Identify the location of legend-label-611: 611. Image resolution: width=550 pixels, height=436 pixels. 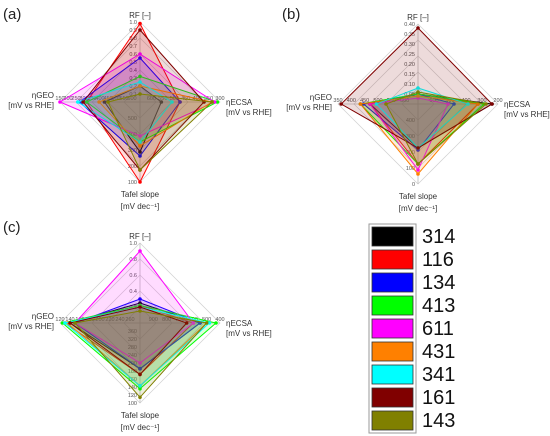
(438, 329).